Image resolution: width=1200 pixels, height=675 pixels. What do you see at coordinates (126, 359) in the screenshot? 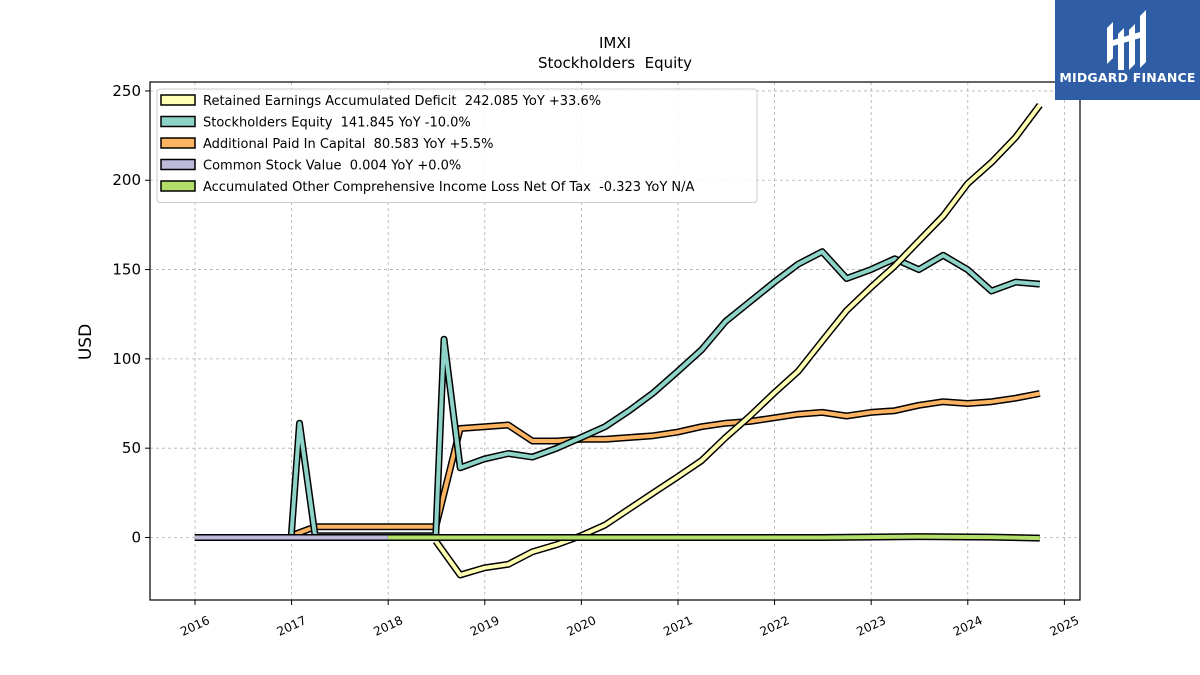
I see `y-tick-label: 100` at bounding box center [126, 359].